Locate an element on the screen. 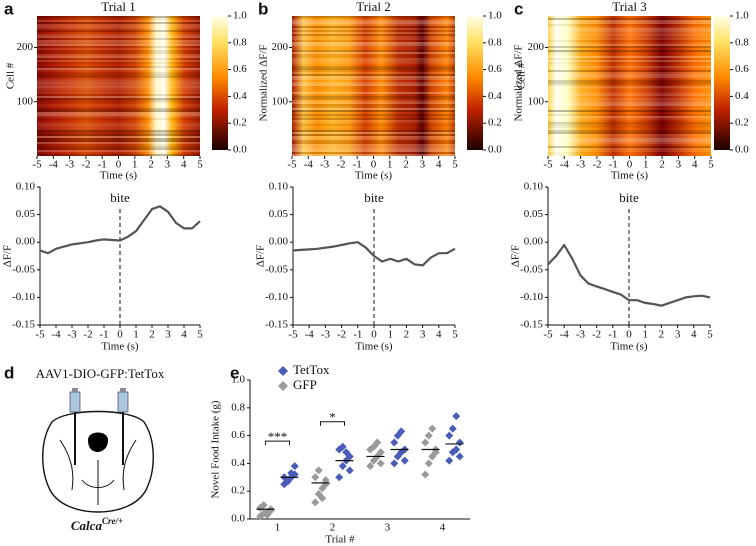 This screenshot has width=756, height=546. colorbar-tick-label: 1.0 is located at coordinates (742, 16).